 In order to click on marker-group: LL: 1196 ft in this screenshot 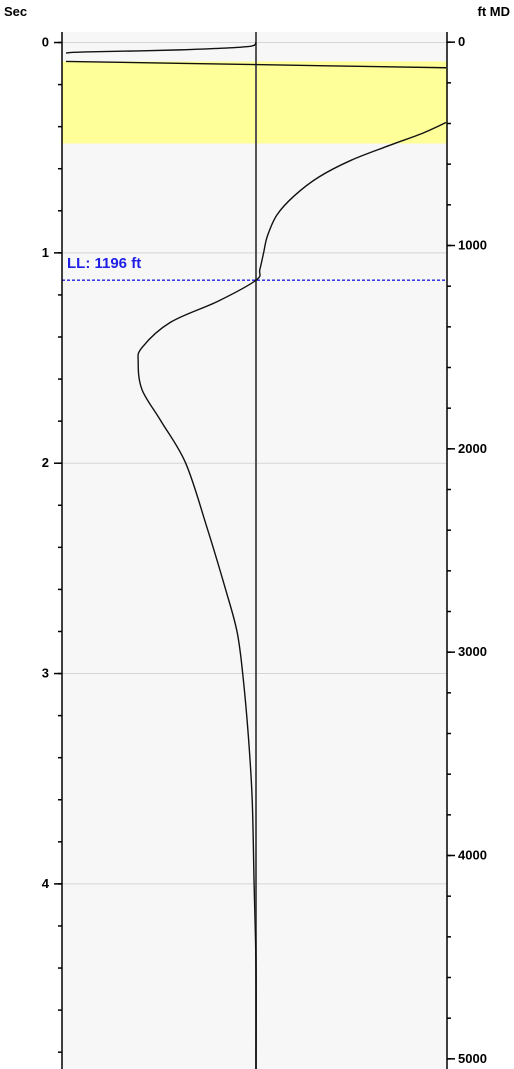, I will do `click(254, 268)`.